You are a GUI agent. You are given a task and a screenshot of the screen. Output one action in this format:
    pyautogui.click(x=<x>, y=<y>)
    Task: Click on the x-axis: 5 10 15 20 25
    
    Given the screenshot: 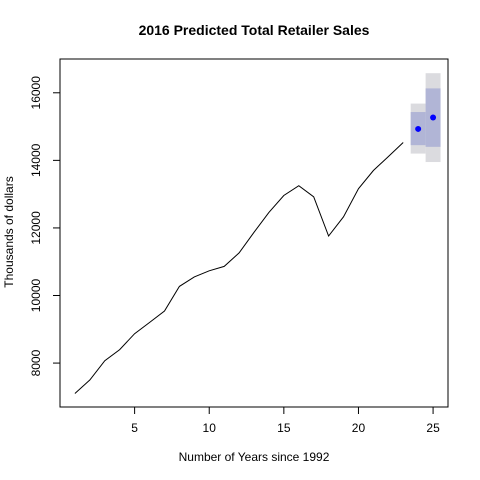 What is the action you would take?
    pyautogui.click(x=285, y=420)
    